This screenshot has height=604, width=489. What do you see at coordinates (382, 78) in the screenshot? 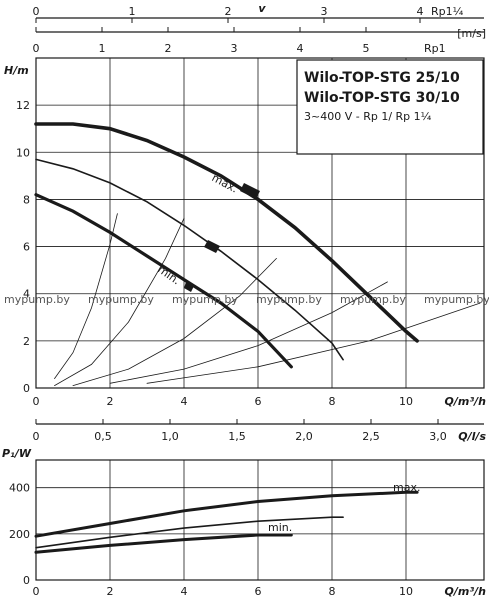
I see `chart-title-line-1: Wilo-TOP-STG 25/10` at bounding box center [382, 78].